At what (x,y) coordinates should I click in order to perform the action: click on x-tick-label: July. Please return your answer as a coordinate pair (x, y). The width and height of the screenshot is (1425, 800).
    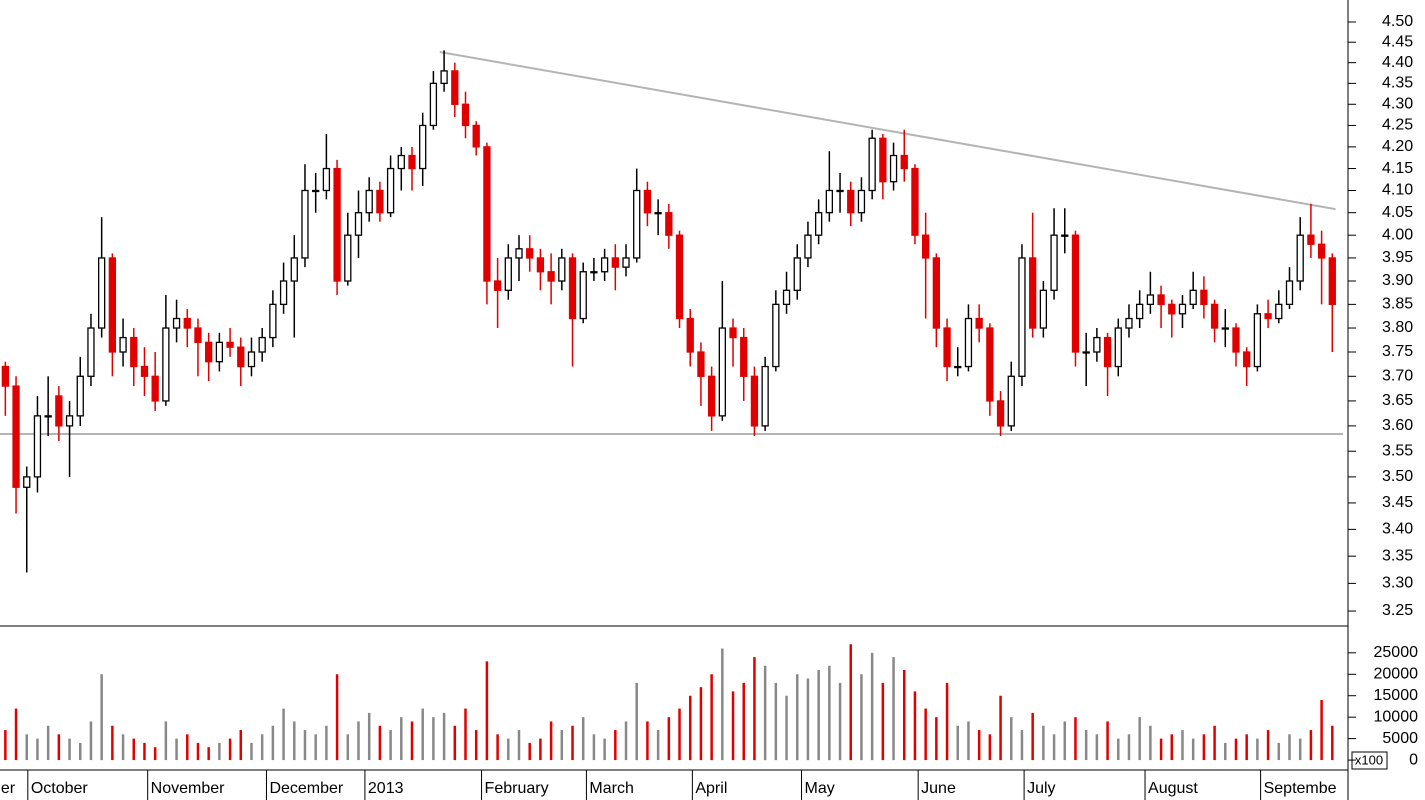
    Looking at the image, I should click on (1041, 788).